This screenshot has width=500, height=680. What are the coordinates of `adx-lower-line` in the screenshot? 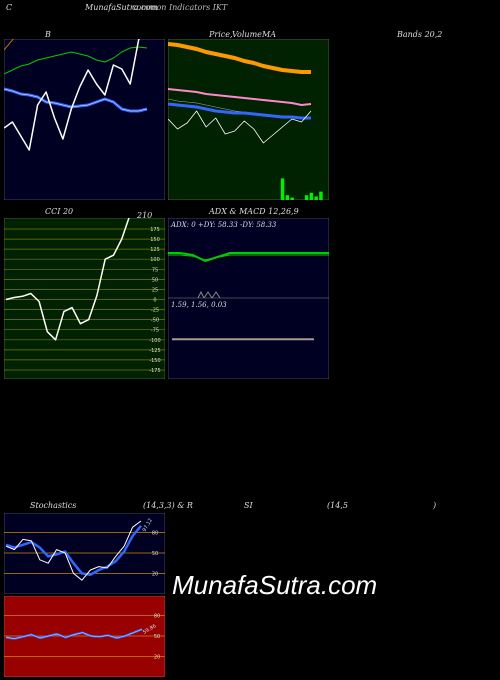 It's located at (209, 294).